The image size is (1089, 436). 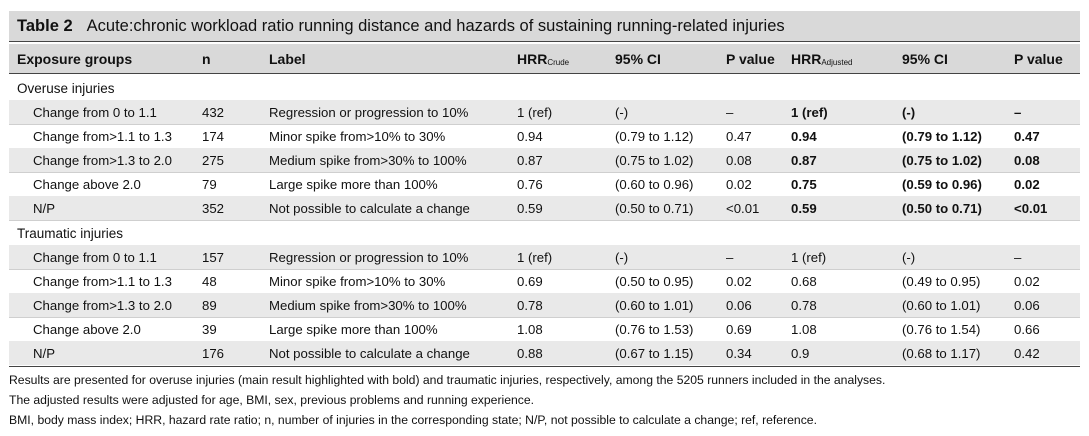 What do you see at coordinates (213, 257) in the screenshot?
I see `cell-n: 157` at bounding box center [213, 257].